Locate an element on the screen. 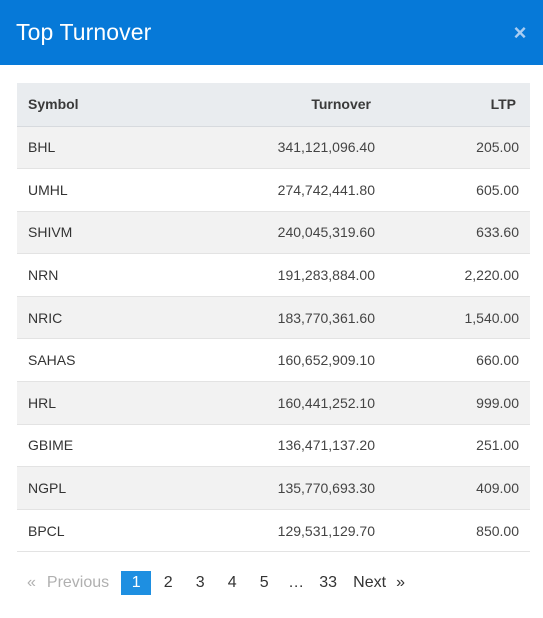  cell-symbol: SHIVM is located at coordinates (107, 233).